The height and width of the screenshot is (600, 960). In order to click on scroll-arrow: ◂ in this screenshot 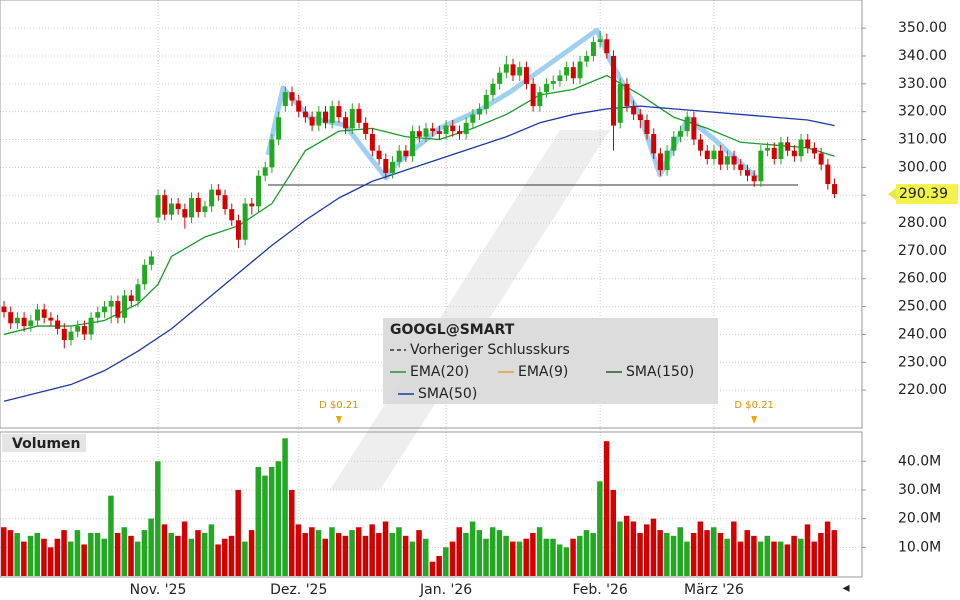, I will do `click(845, 588)`.